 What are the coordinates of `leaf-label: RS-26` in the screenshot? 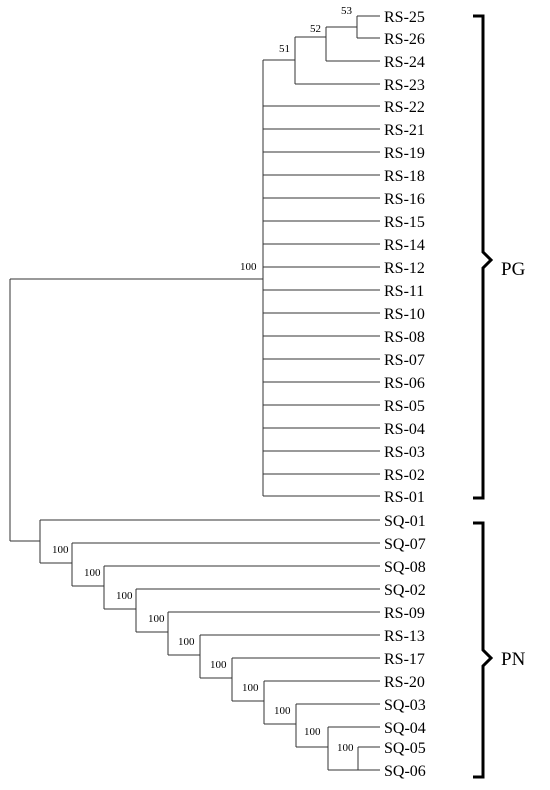 It's located at (404, 39).